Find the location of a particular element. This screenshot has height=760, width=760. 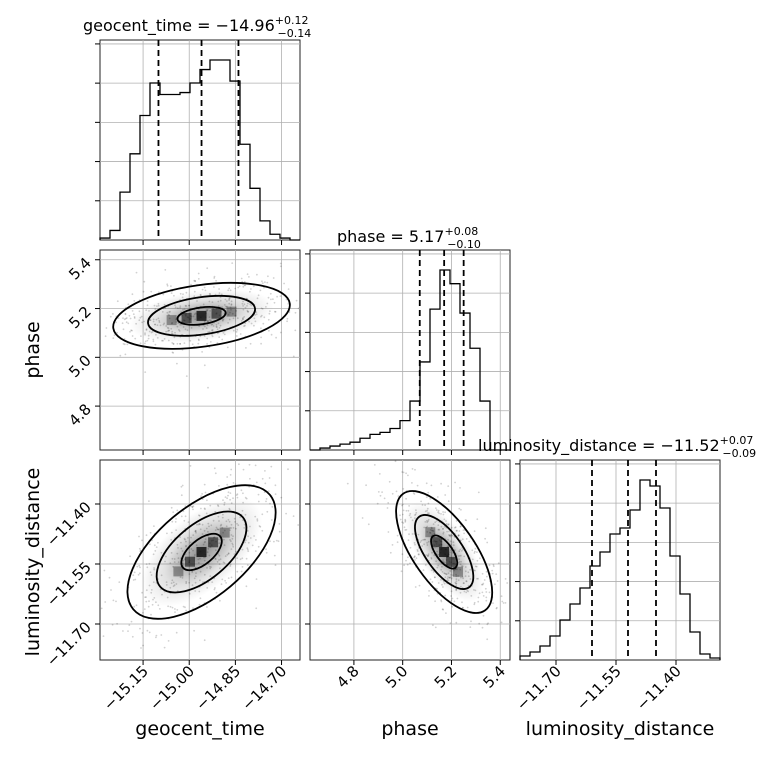

ytick-label: 5.4 is located at coordinates (80, 269).